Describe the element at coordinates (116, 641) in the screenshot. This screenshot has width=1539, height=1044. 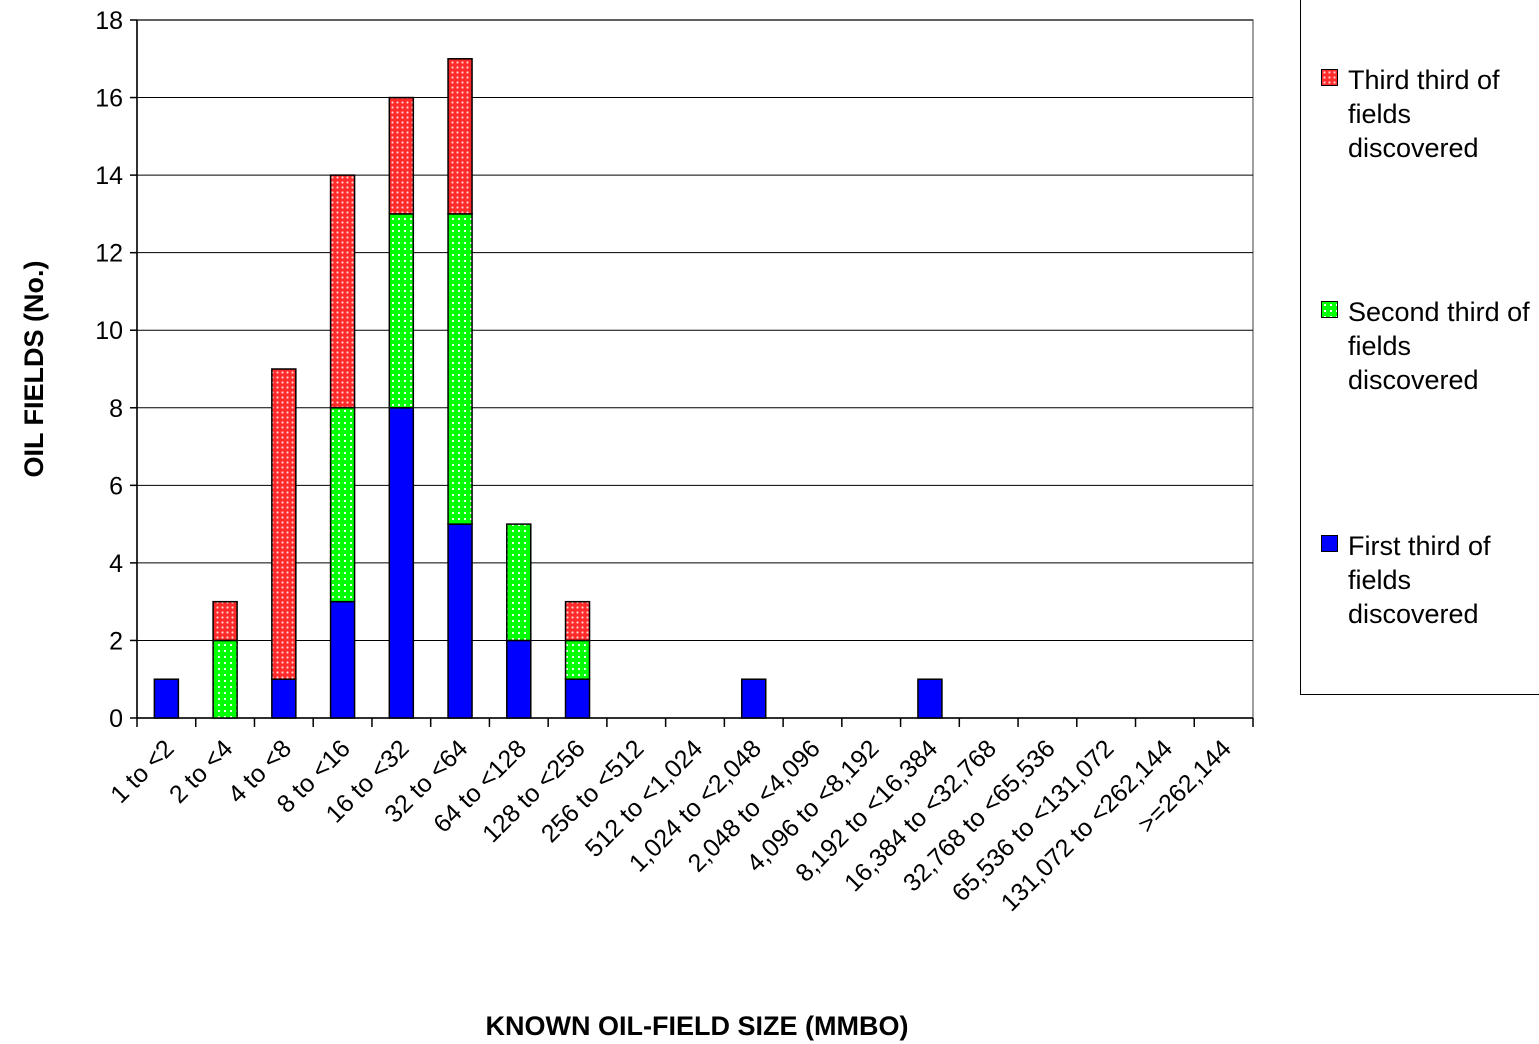
I see `y-tick-label: 2` at that location.